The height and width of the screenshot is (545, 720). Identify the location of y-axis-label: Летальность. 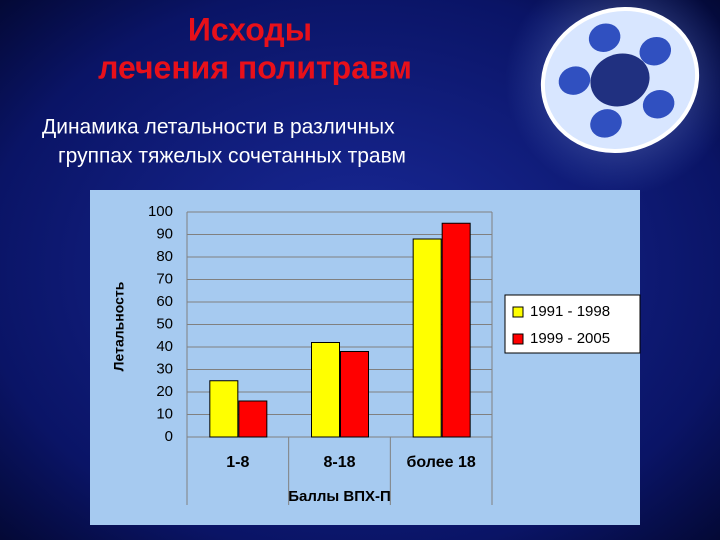
(119, 326).